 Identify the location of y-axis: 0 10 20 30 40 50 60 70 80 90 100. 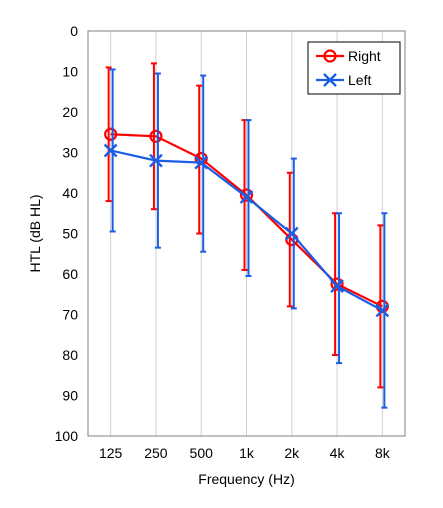
(67, 233).